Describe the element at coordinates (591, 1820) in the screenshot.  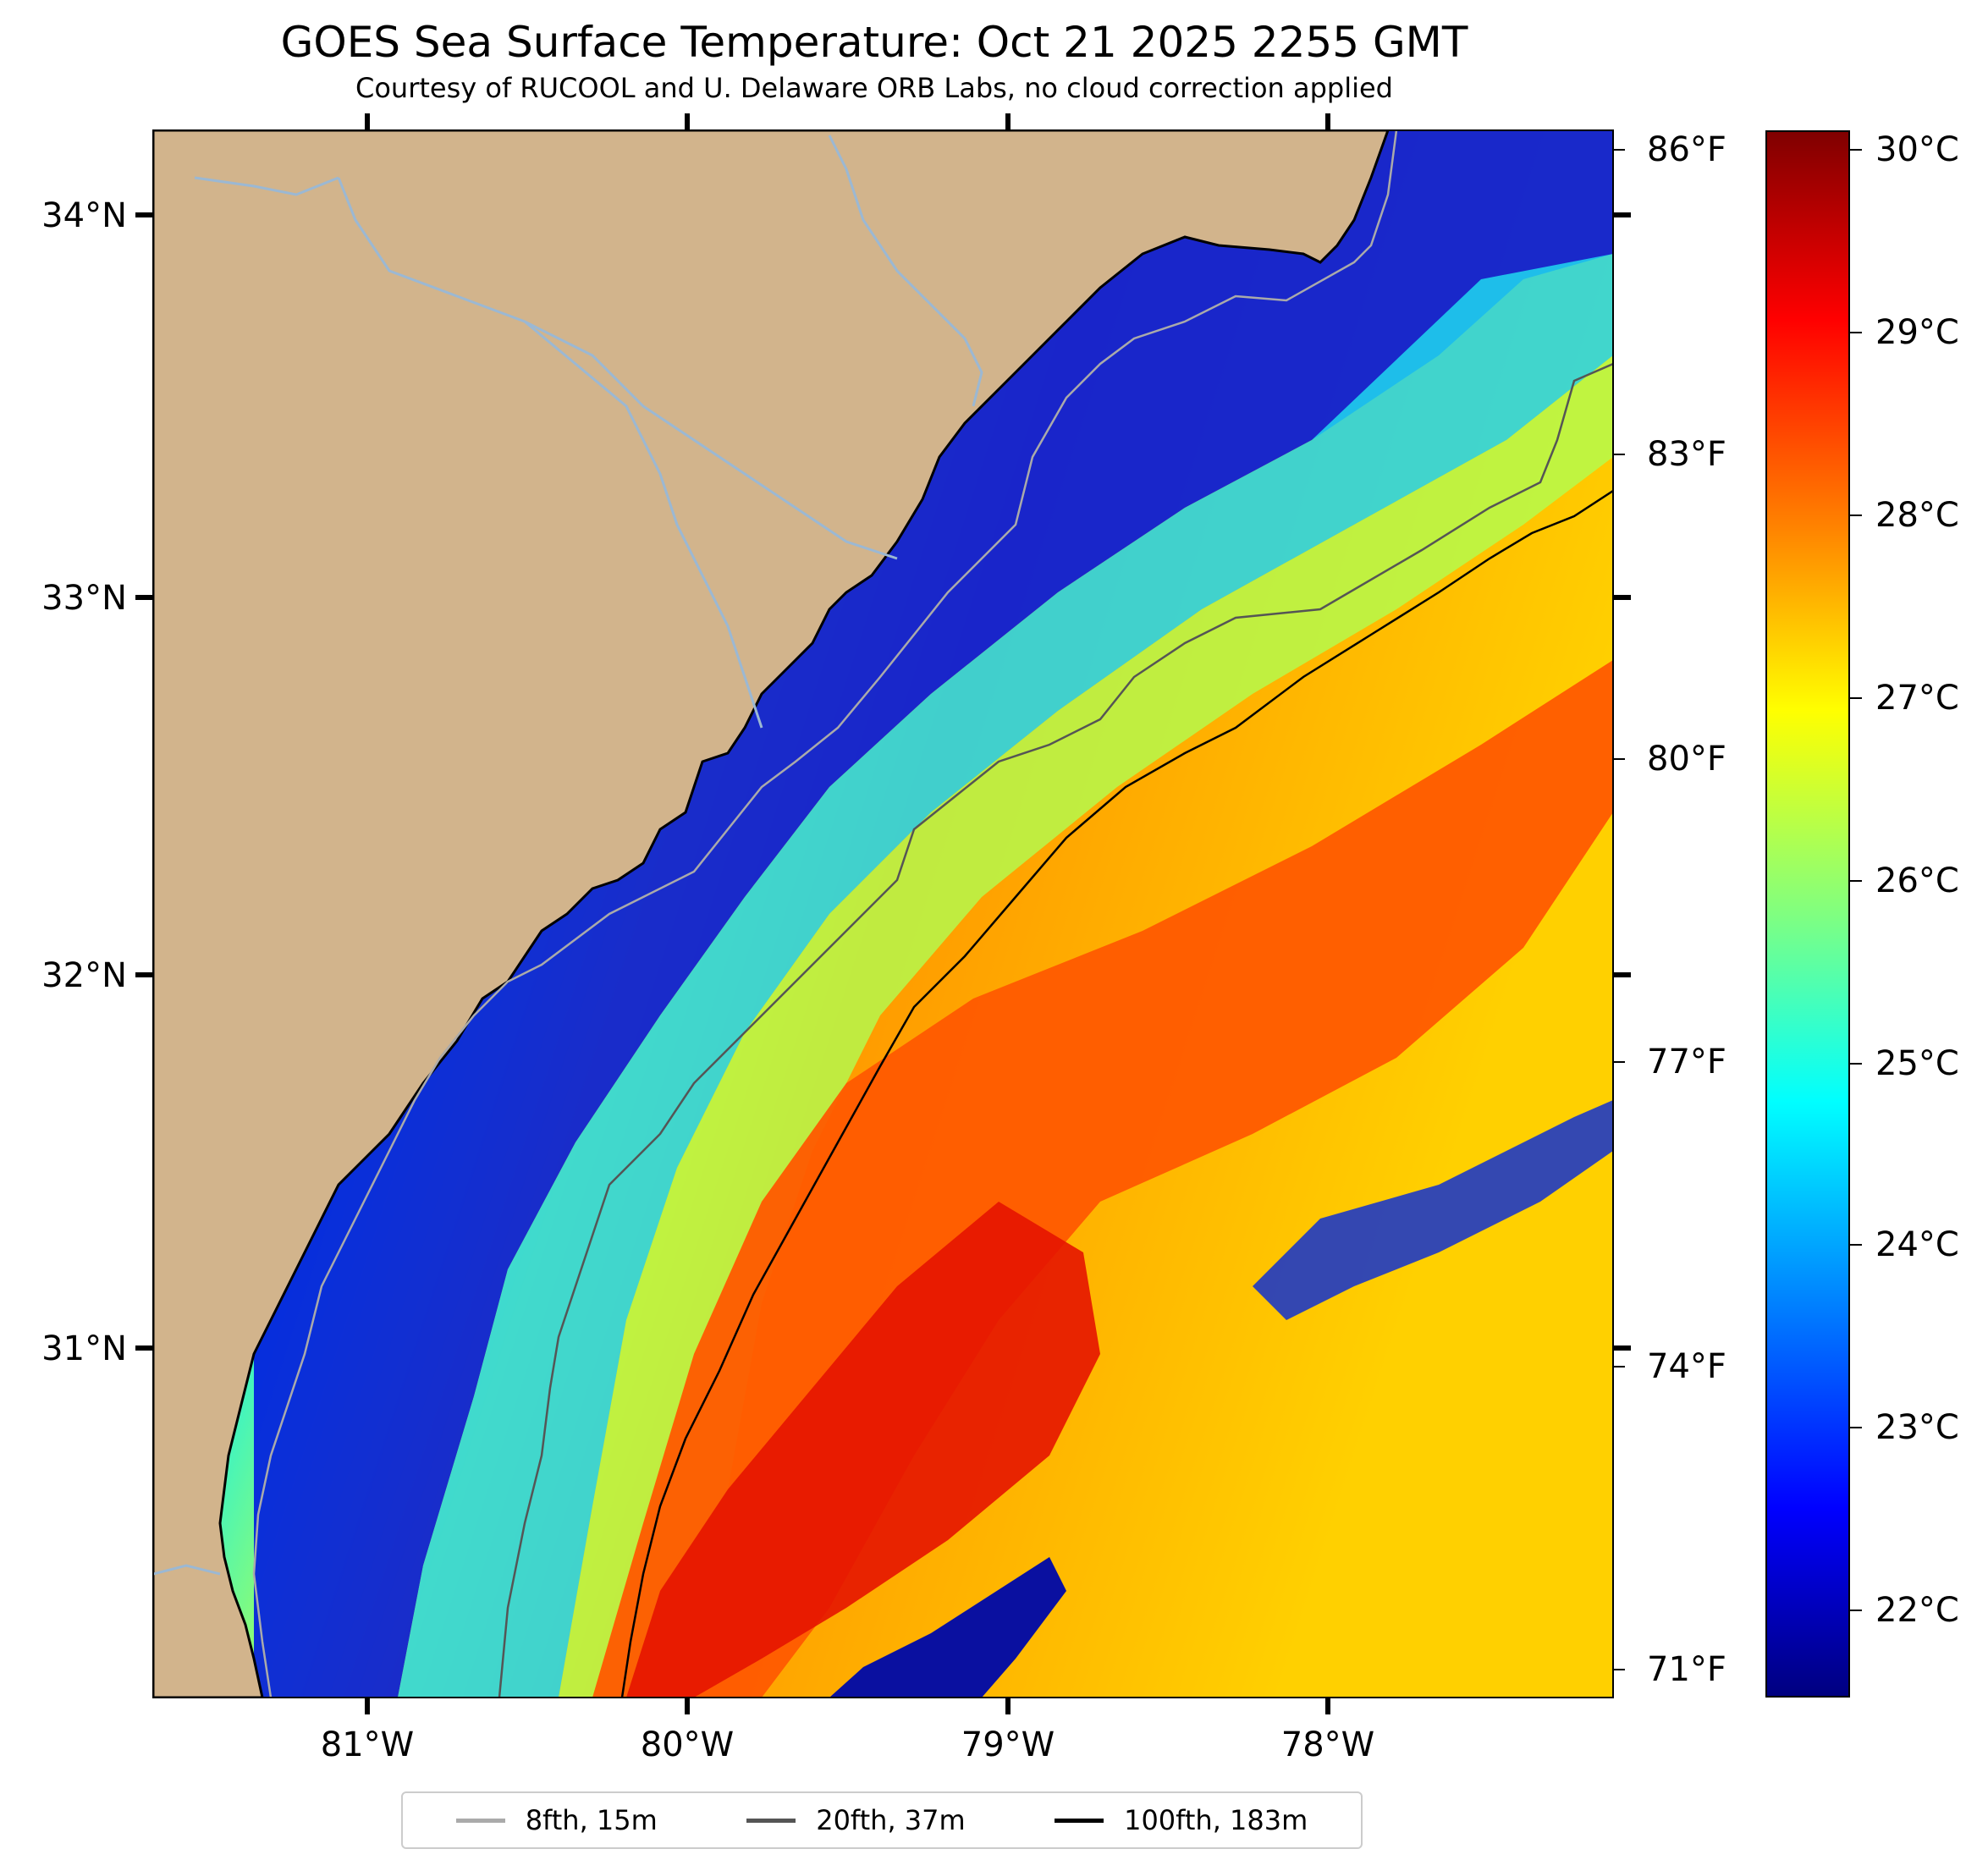
I see `legend-label-8fth: 8fth, 15m` at that location.